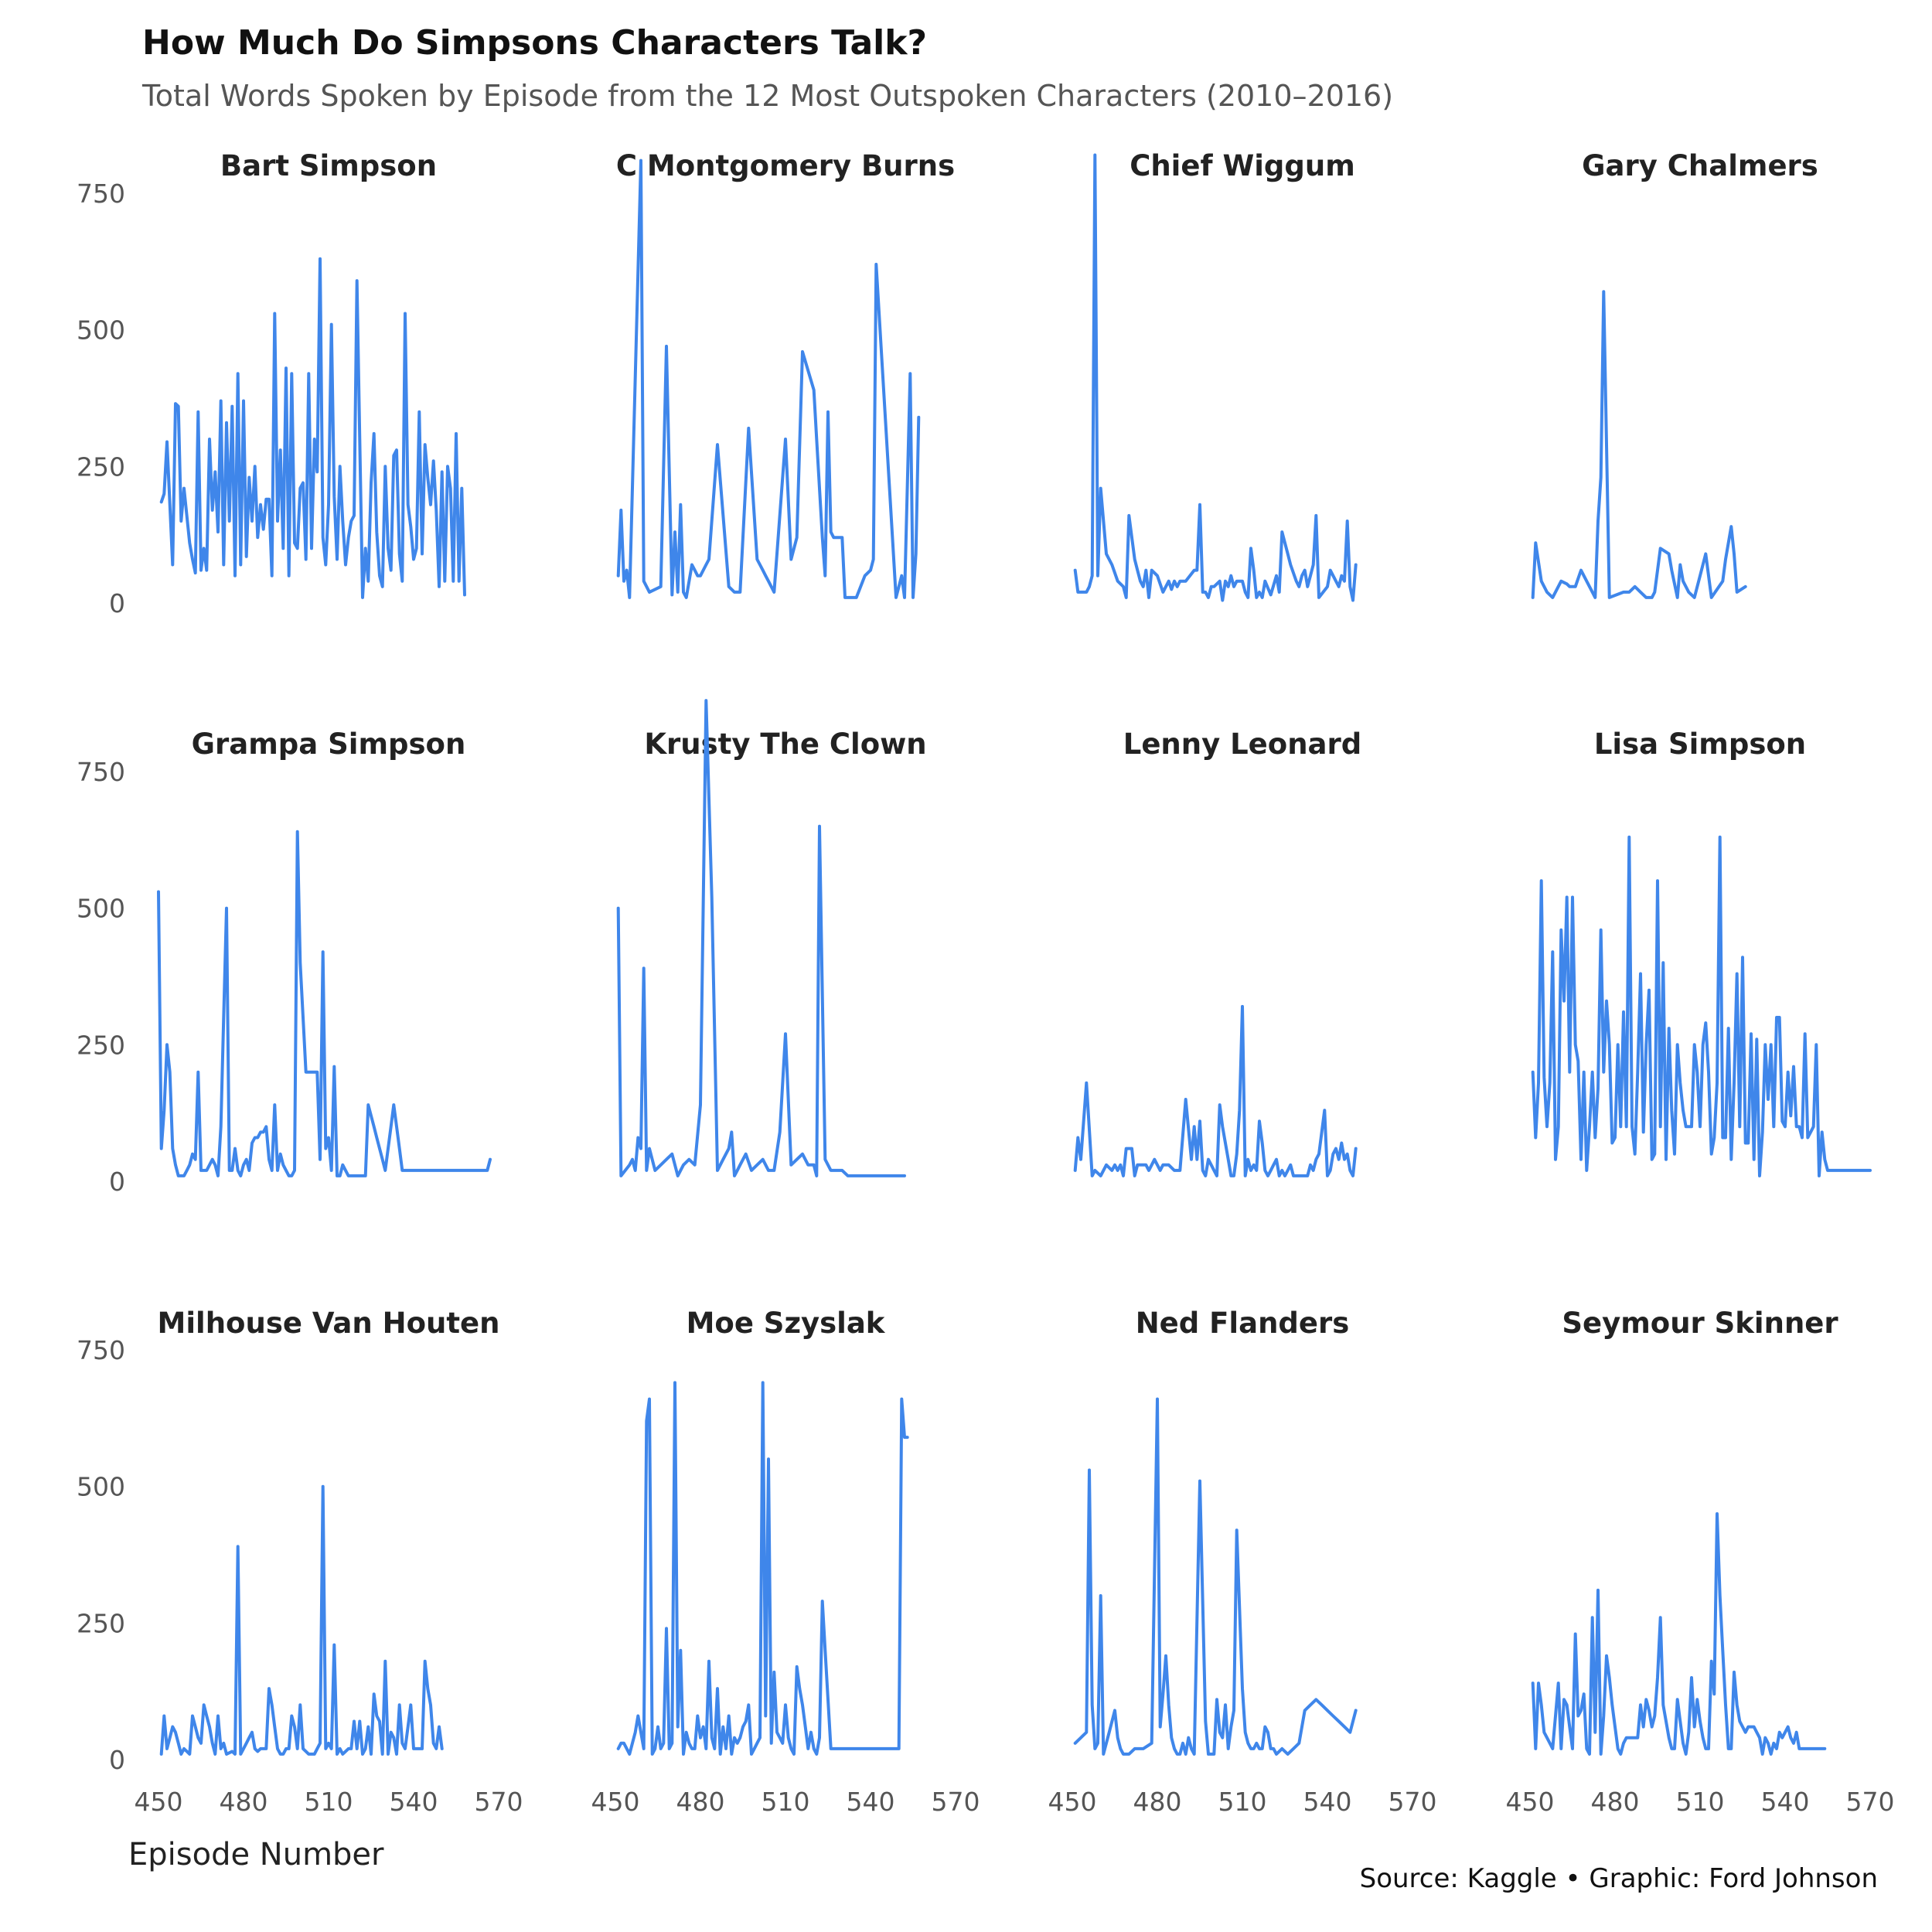  I want to click on panel-title: Gary Chalmers, so click(1700, 165).